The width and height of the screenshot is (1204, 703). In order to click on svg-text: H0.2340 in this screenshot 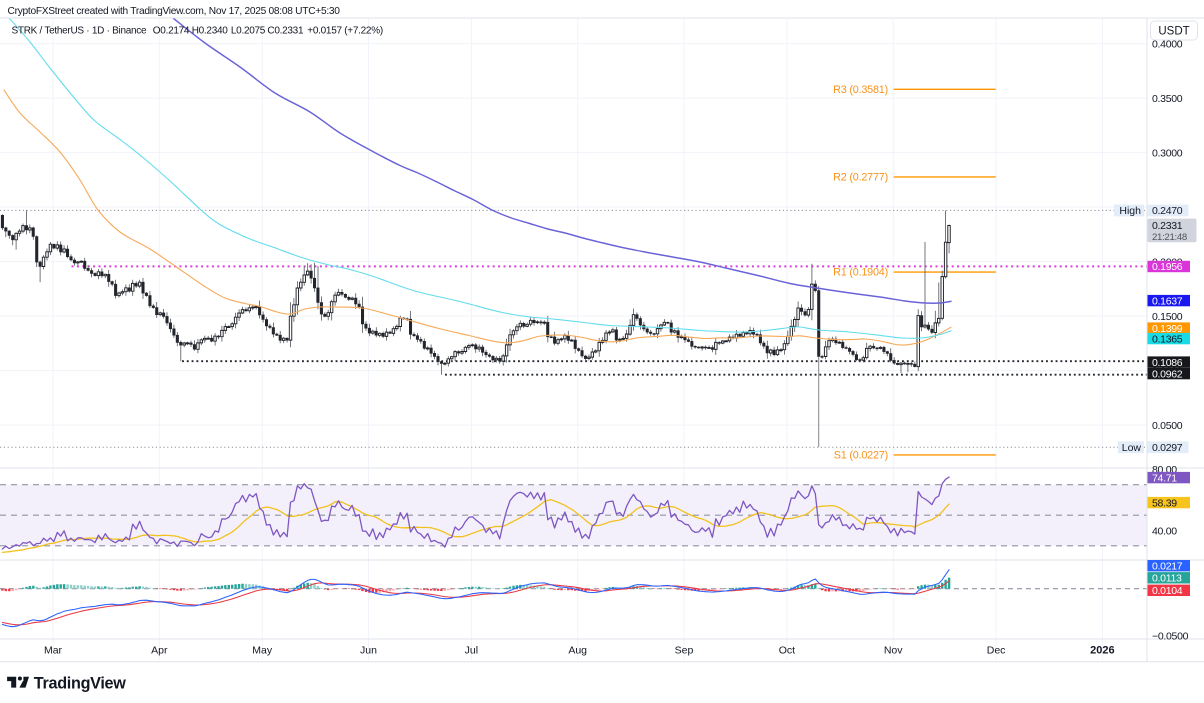, I will do `click(210, 31)`.